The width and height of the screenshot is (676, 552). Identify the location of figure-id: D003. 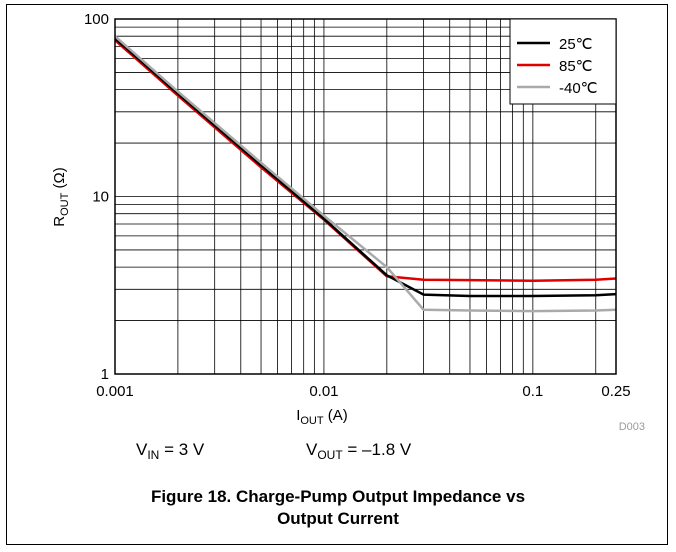
(632, 427).